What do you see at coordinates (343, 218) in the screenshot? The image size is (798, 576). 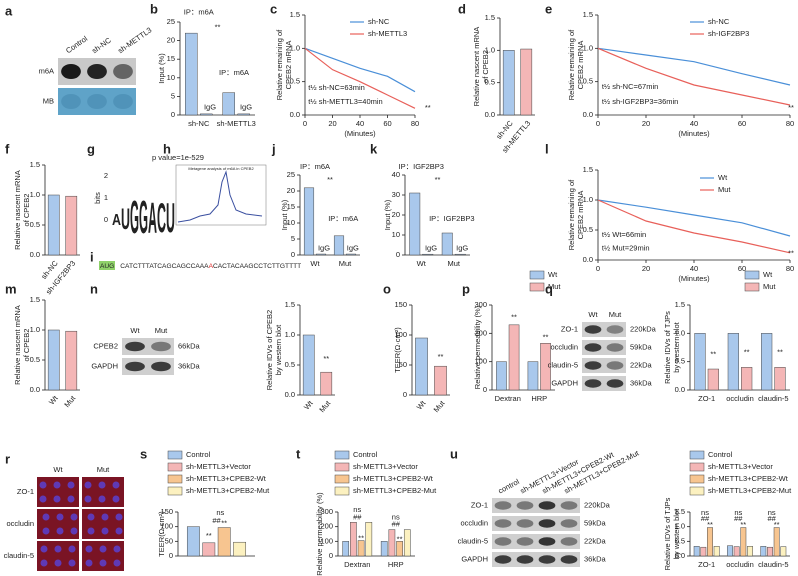 I see `annotation: IP：m6A` at bounding box center [343, 218].